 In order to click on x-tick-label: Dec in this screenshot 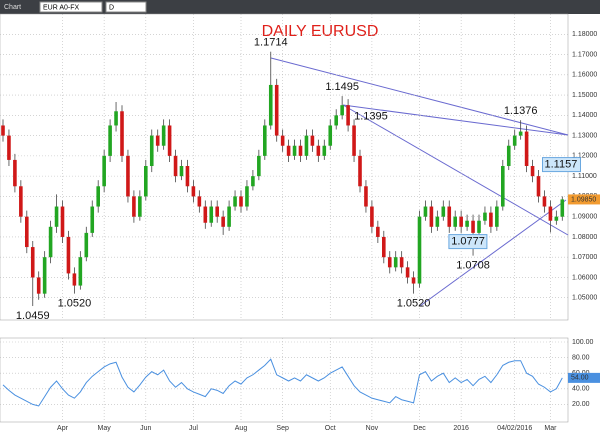, I will do `click(419, 428)`.